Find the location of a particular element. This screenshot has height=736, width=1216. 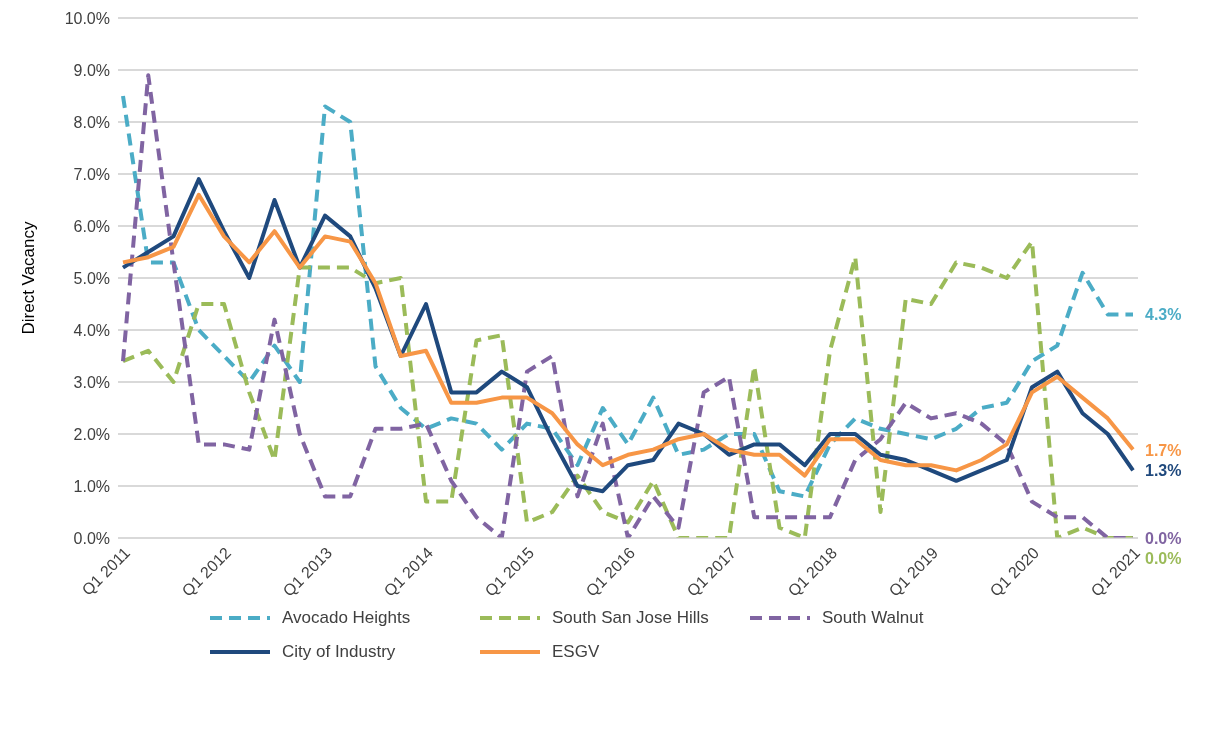

y-tick-label: 5.0% is located at coordinates (91, 278).